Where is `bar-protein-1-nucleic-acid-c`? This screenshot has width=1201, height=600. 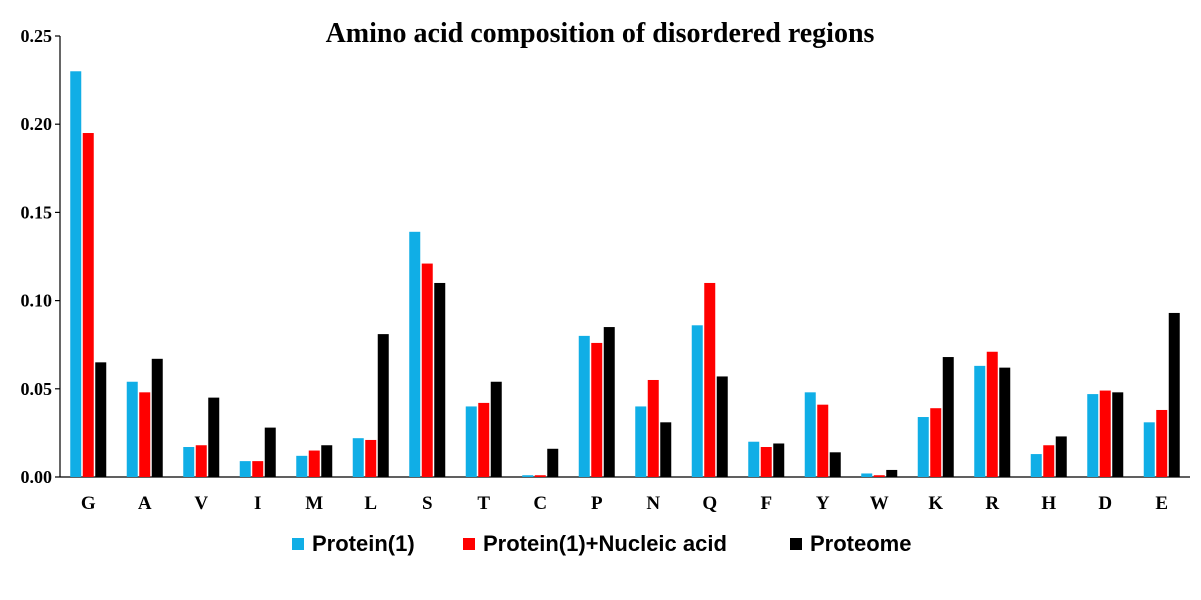 bar-protein-1-nucleic-acid-c is located at coordinates (540, 476).